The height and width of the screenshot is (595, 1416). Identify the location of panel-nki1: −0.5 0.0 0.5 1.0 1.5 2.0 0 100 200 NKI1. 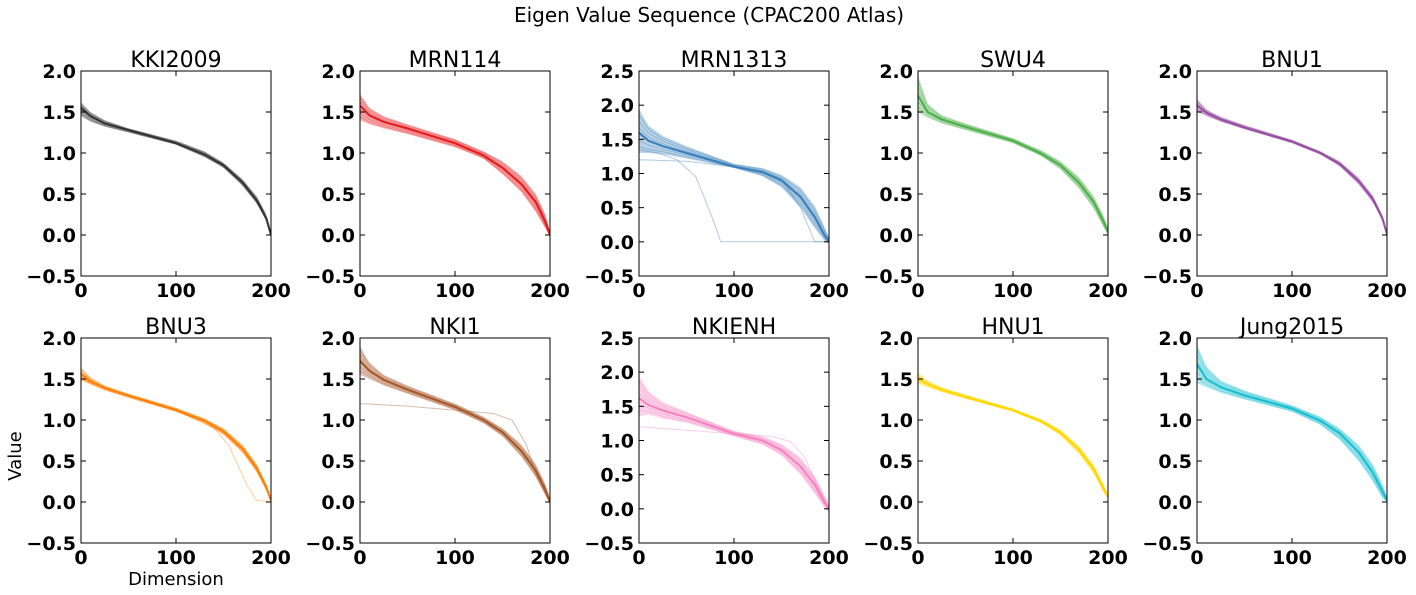
(437, 442).